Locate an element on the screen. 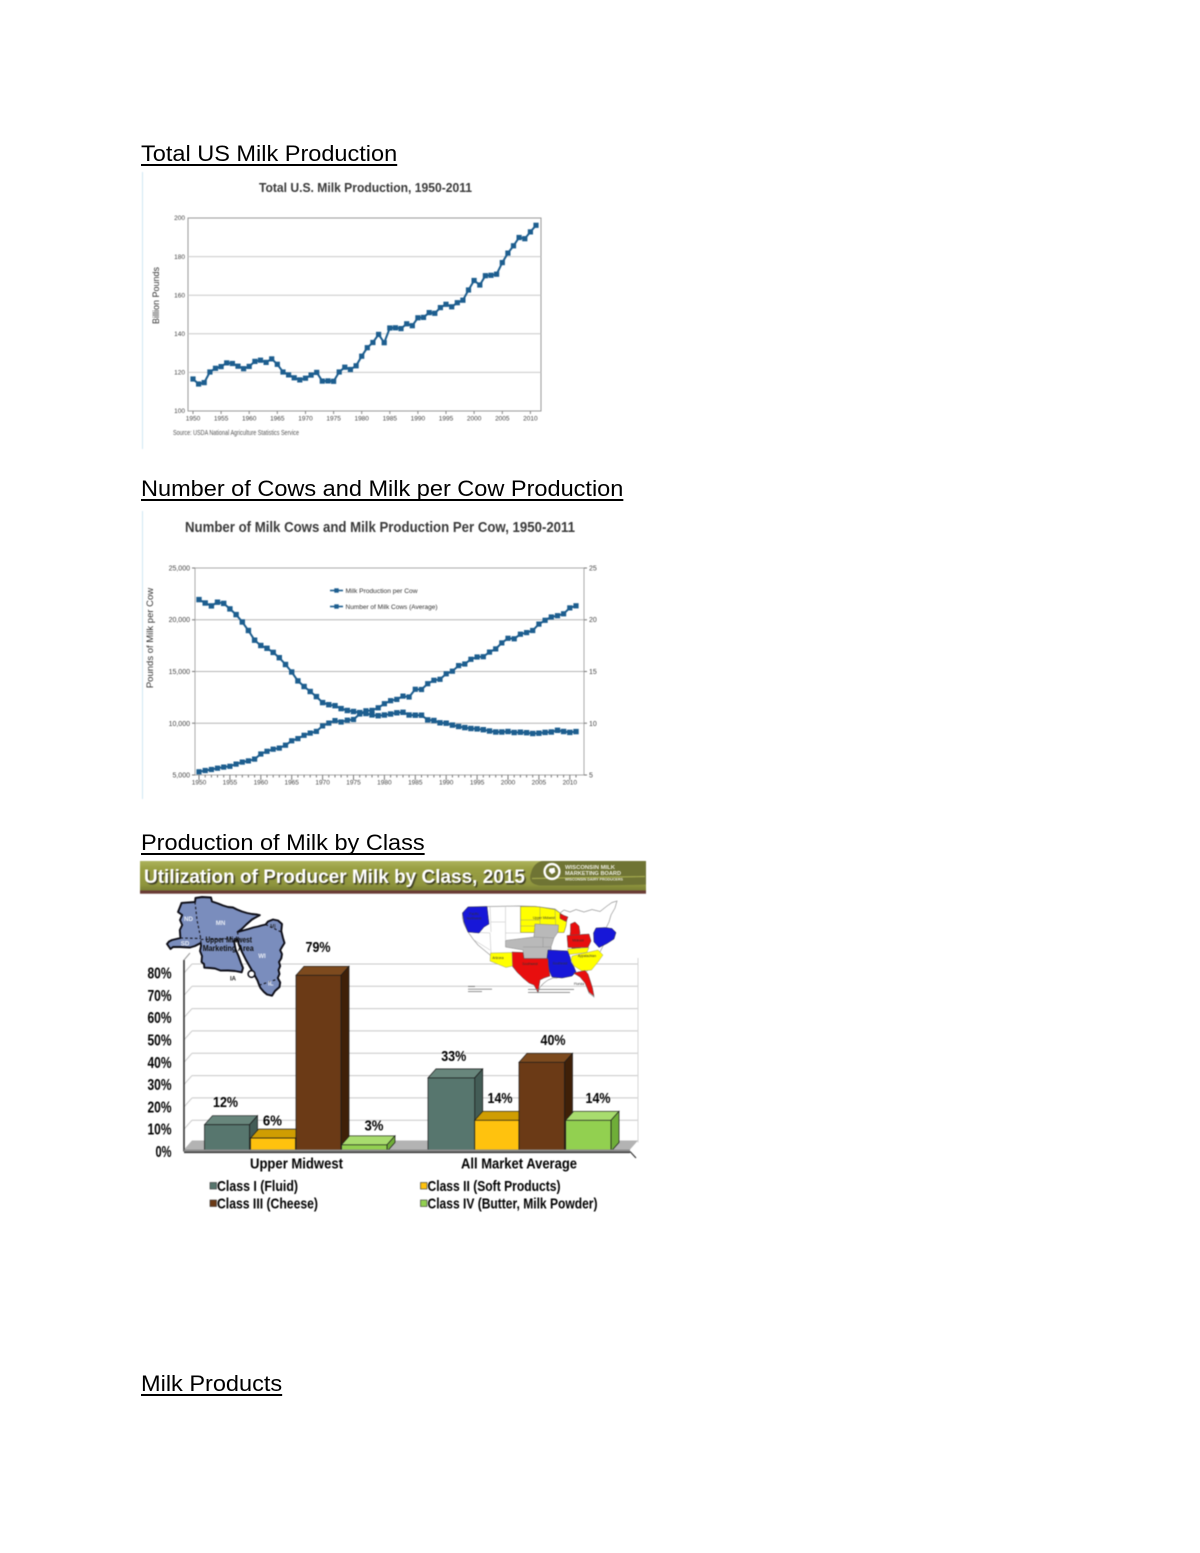  svg-text: 5,000 is located at coordinates (181, 776).